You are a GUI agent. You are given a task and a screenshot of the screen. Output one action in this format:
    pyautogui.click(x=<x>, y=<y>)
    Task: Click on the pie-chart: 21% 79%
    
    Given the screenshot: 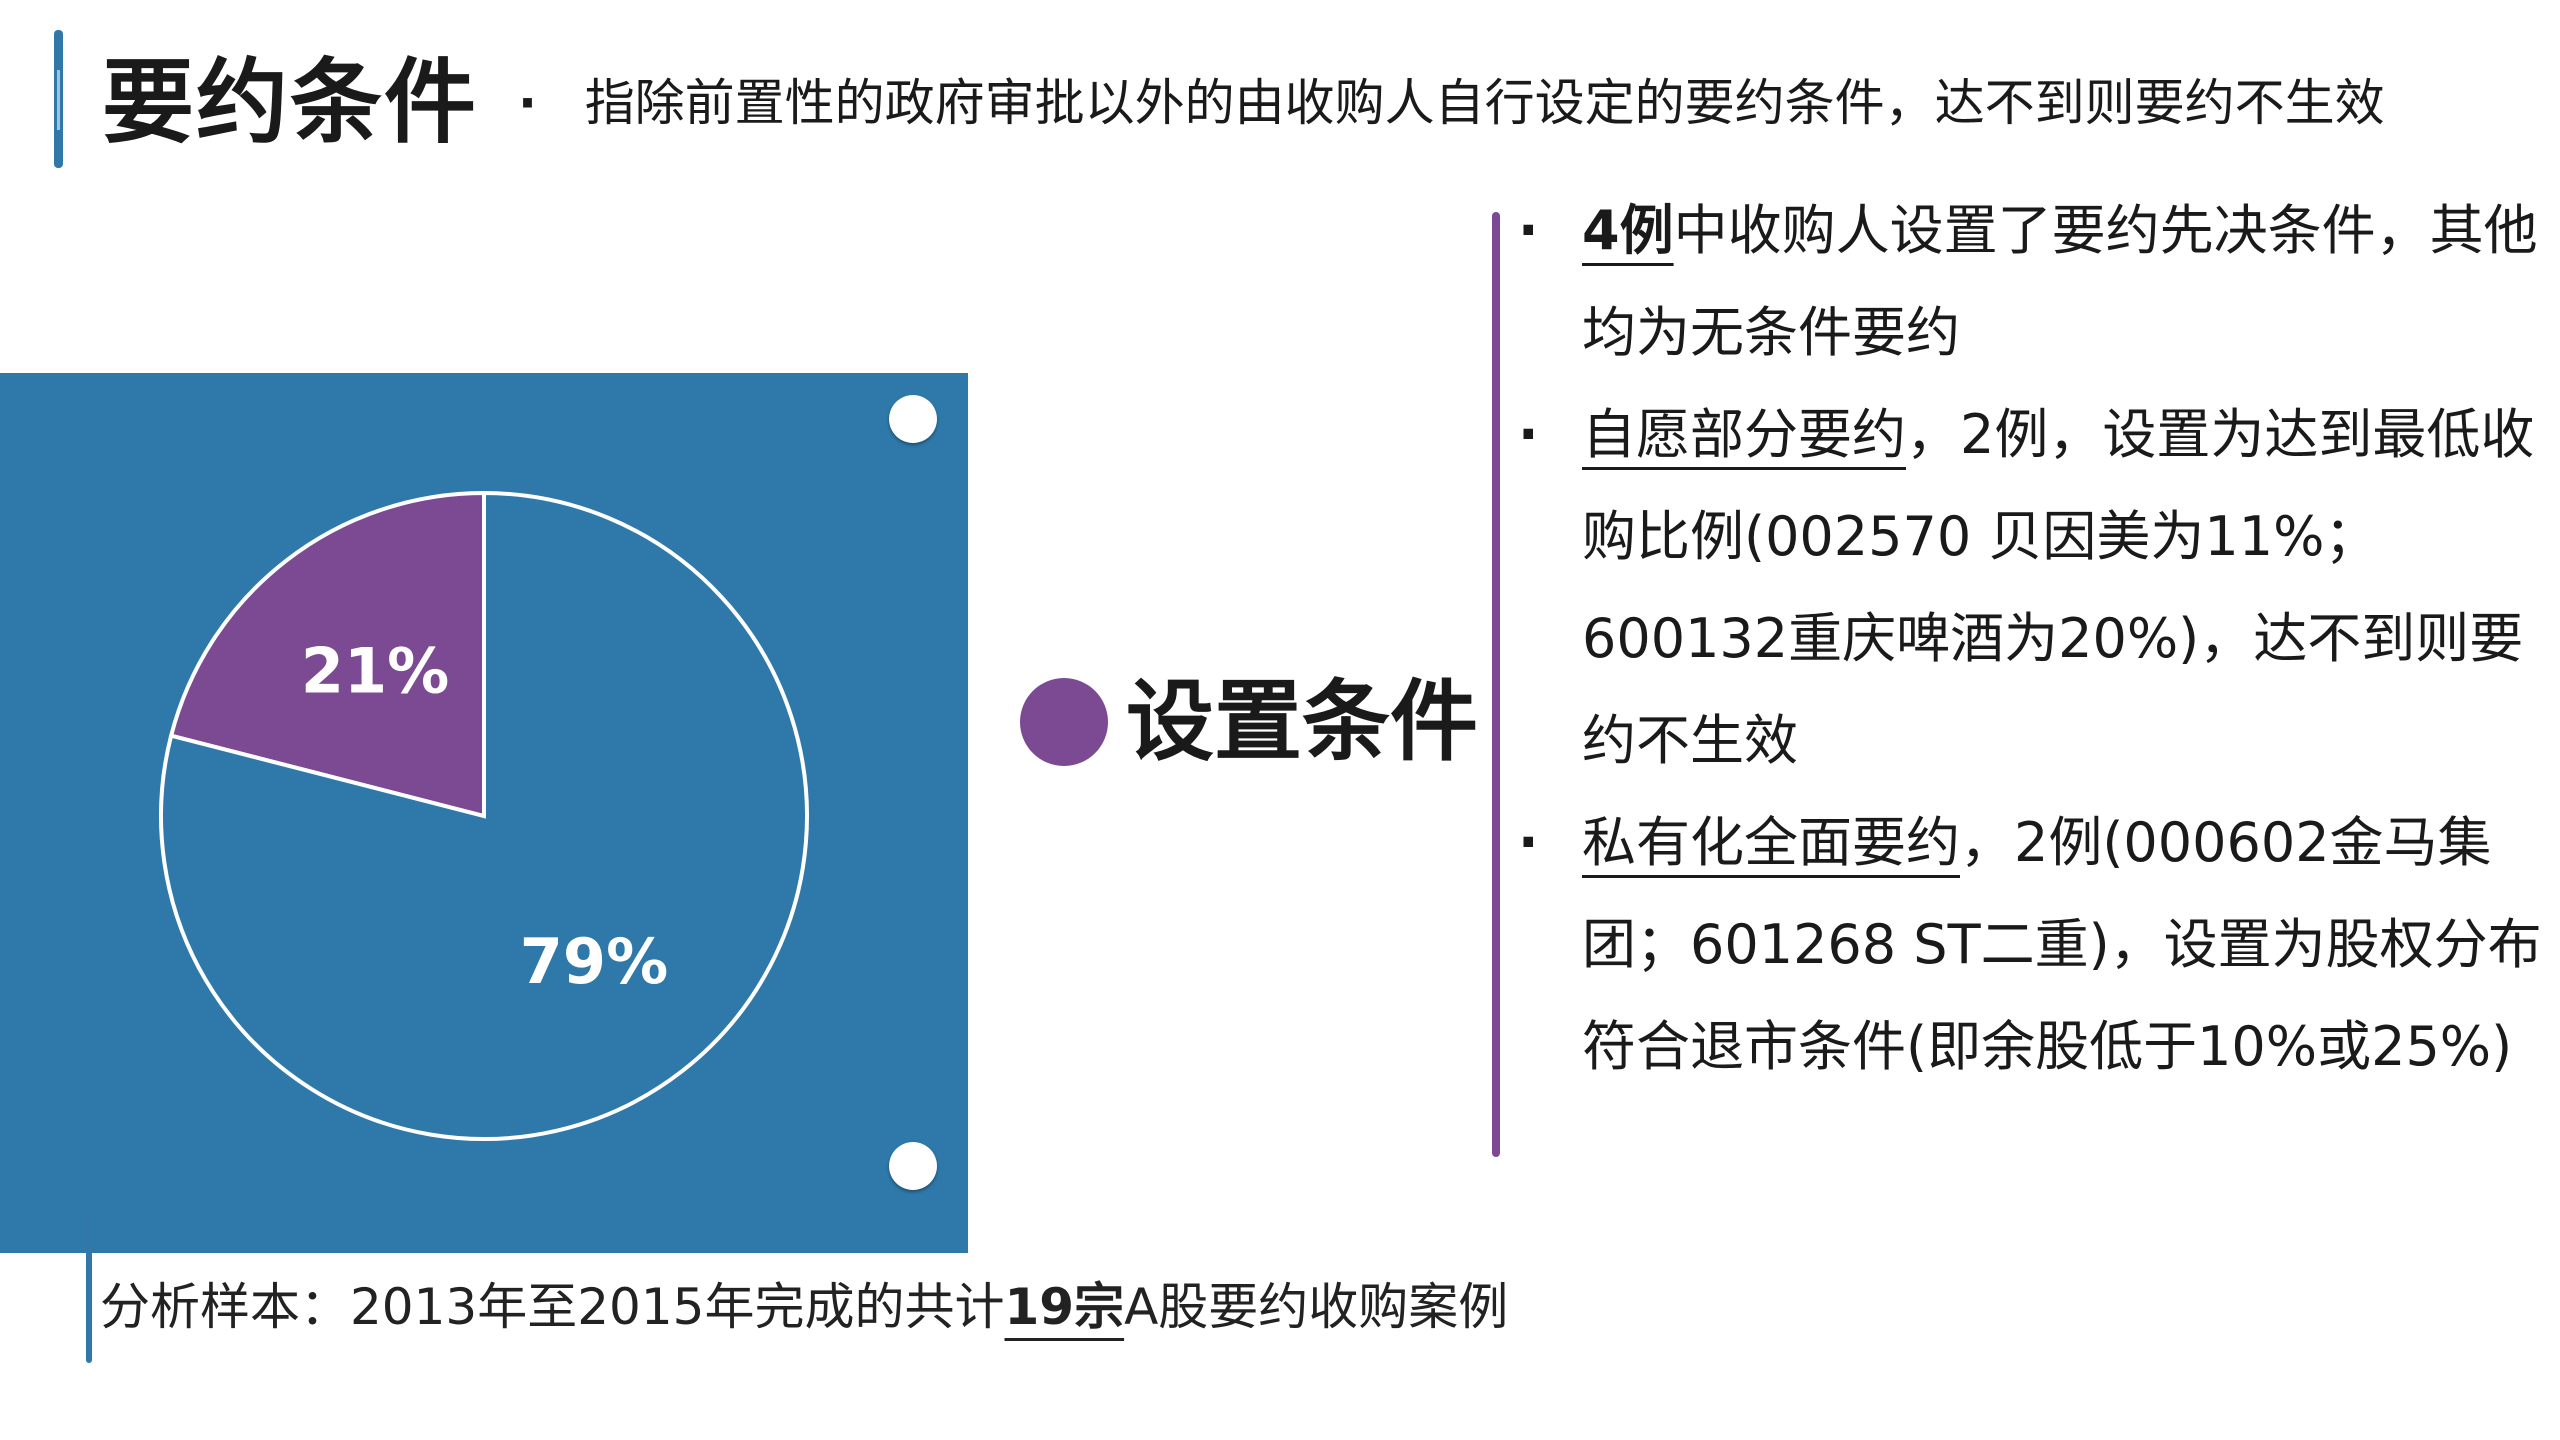 What is the action you would take?
    pyautogui.click(x=484, y=815)
    